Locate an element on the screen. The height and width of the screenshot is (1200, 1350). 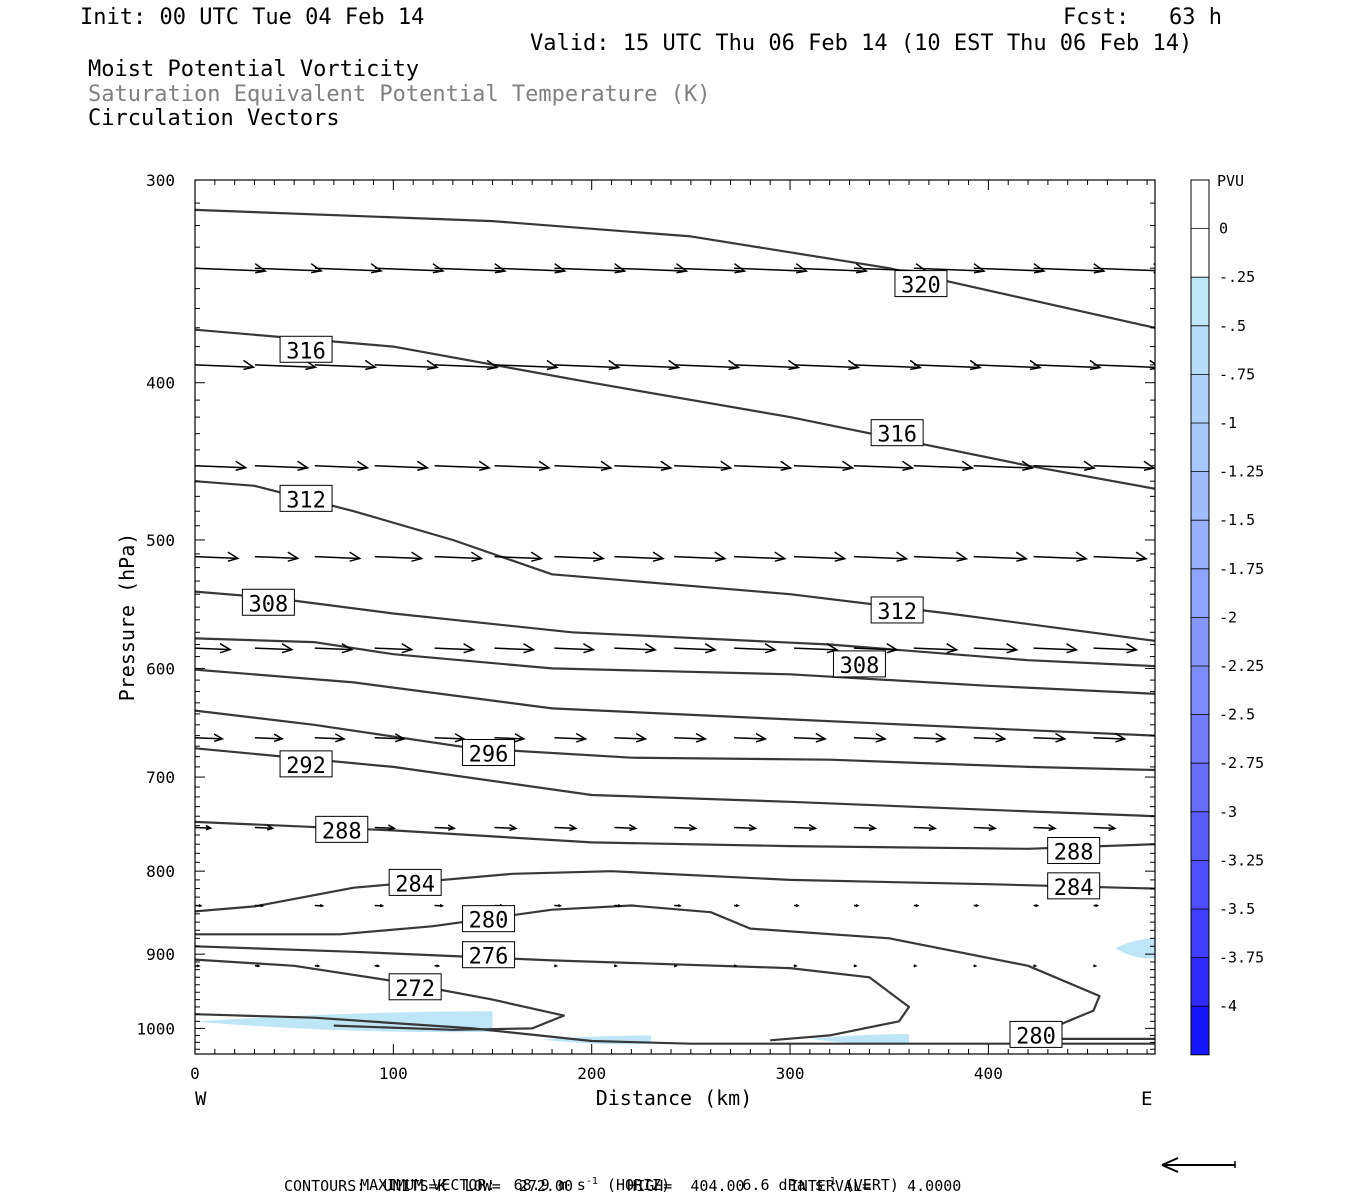
colorbar-label: -3.75 is located at coordinates (1241, 958).